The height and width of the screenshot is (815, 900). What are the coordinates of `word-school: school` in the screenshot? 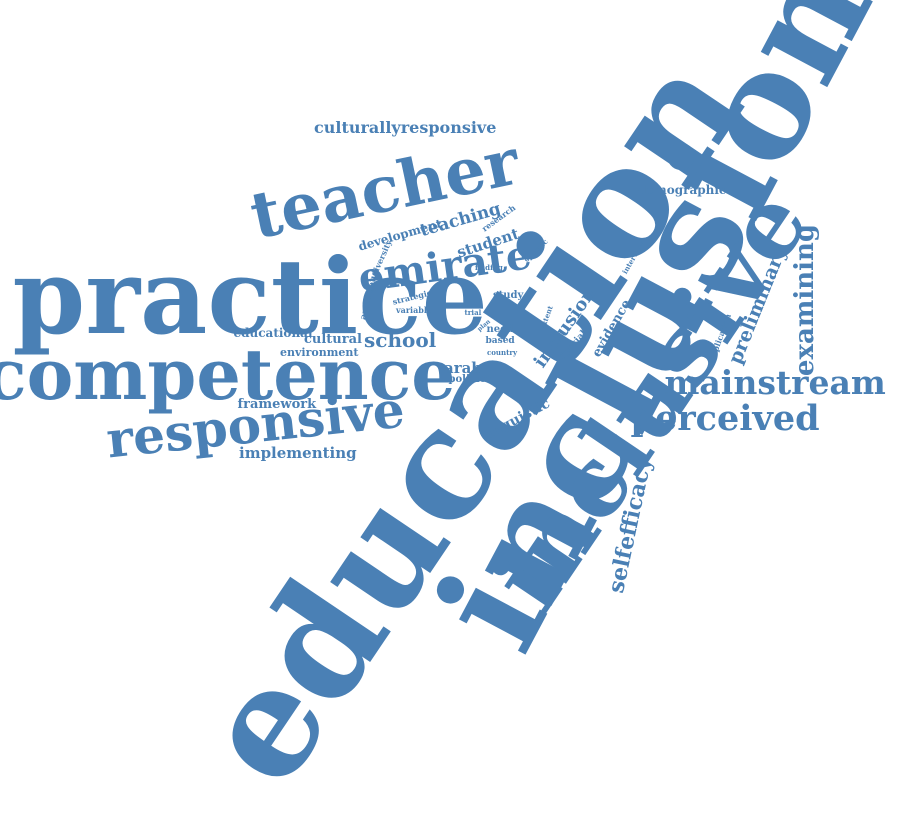 It's located at (400, 340).